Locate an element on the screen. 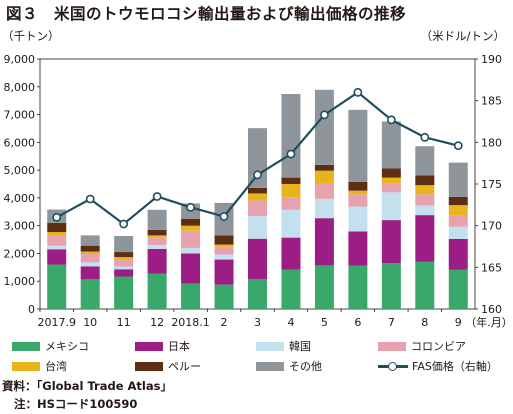 The image size is (513, 414). right-axis-tick-label: 185 is located at coordinates (491, 101).